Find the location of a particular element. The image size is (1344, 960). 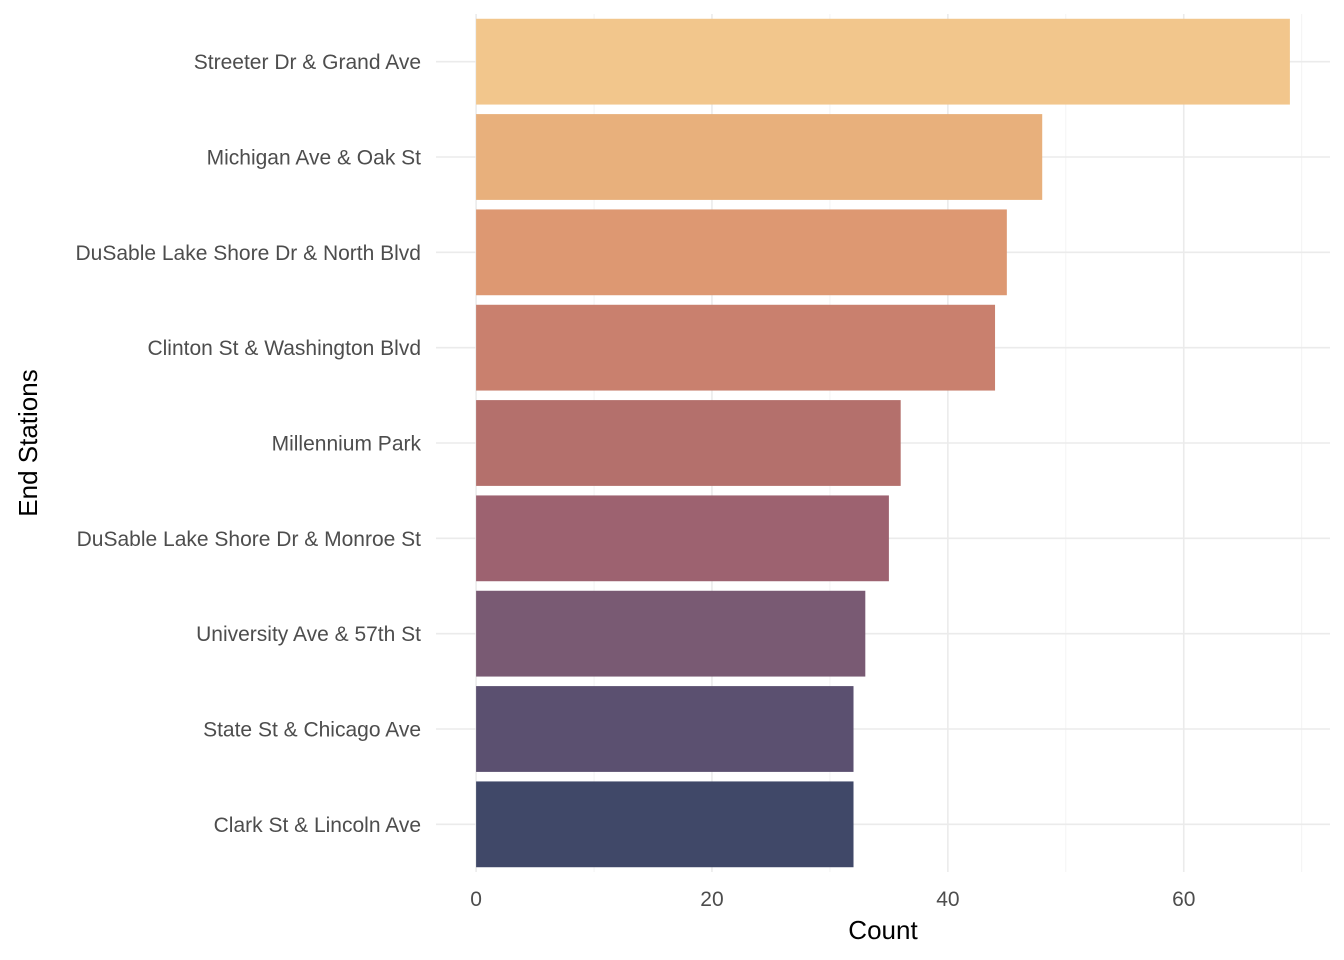

x-tick-label-2: 40 is located at coordinates (947, 899).